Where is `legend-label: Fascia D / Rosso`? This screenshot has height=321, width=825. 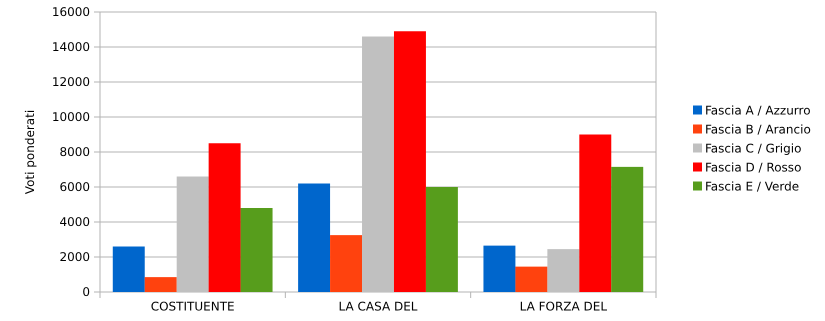
legend-label: Fascia D / Rosso is located at coordinates (753, 167).